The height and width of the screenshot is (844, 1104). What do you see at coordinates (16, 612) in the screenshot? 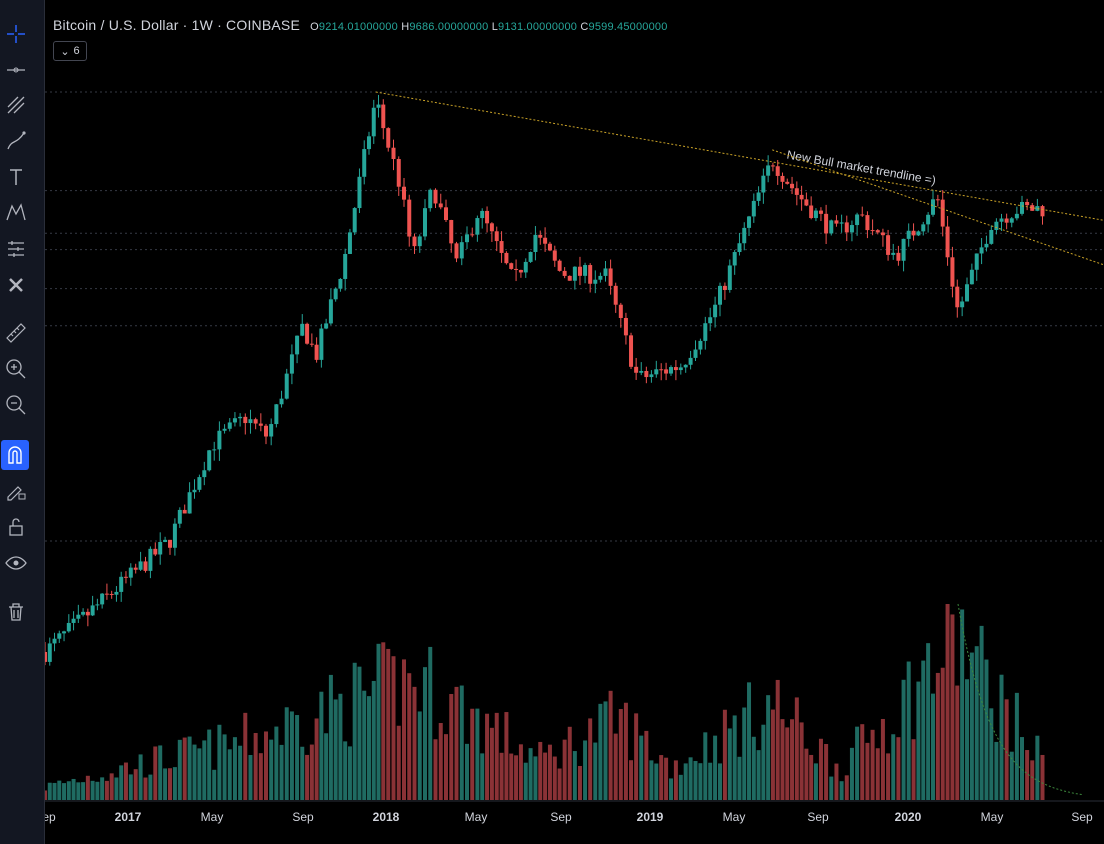
I see `trash-tool-button` at bounding box center [16, 612].